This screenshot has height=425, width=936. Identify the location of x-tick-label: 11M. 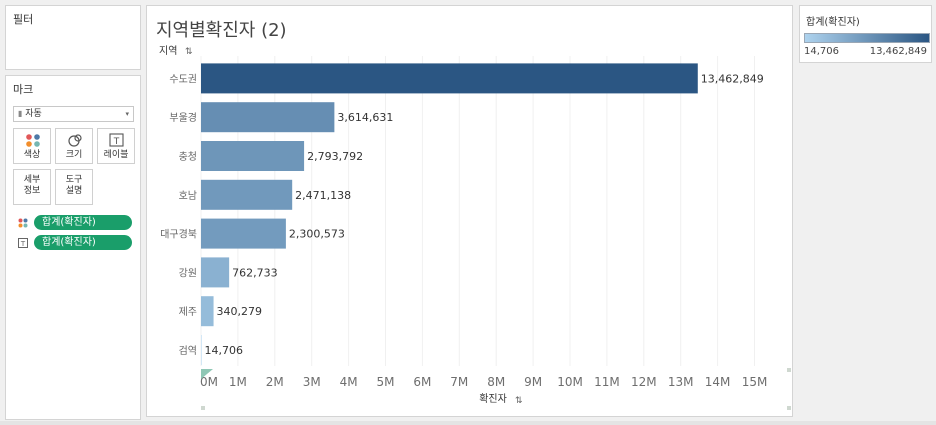
(607, 382).